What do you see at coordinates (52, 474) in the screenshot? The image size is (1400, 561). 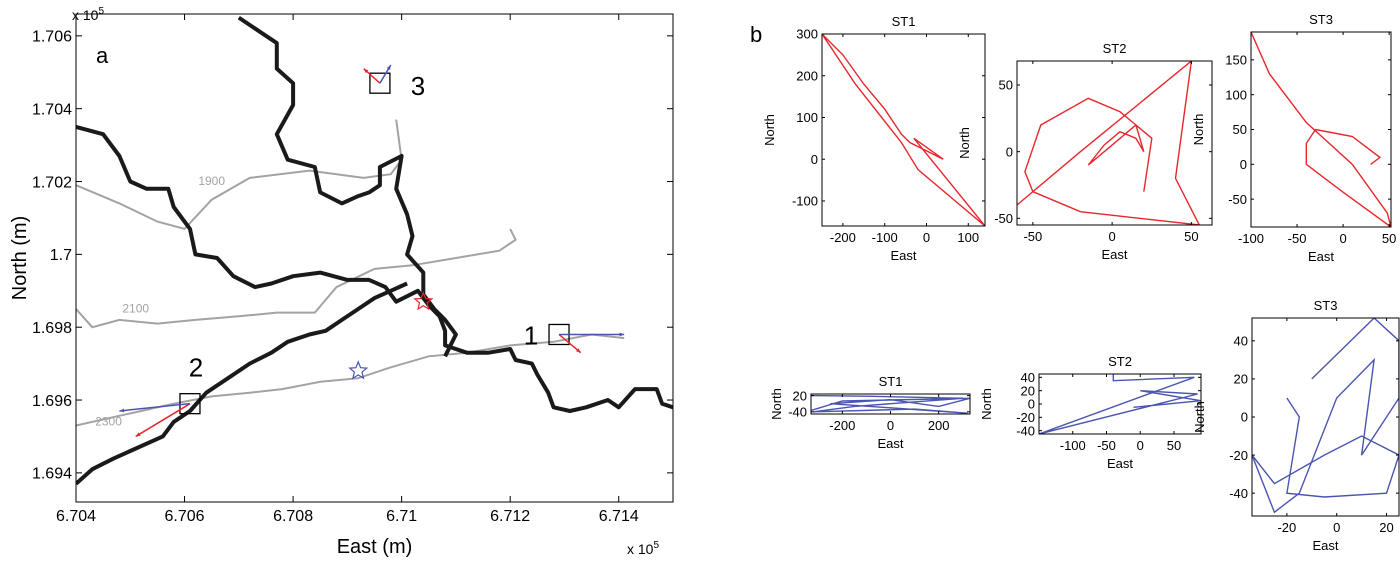 I see `y-tick-label: 1.694` at bounding box center [52, 474].